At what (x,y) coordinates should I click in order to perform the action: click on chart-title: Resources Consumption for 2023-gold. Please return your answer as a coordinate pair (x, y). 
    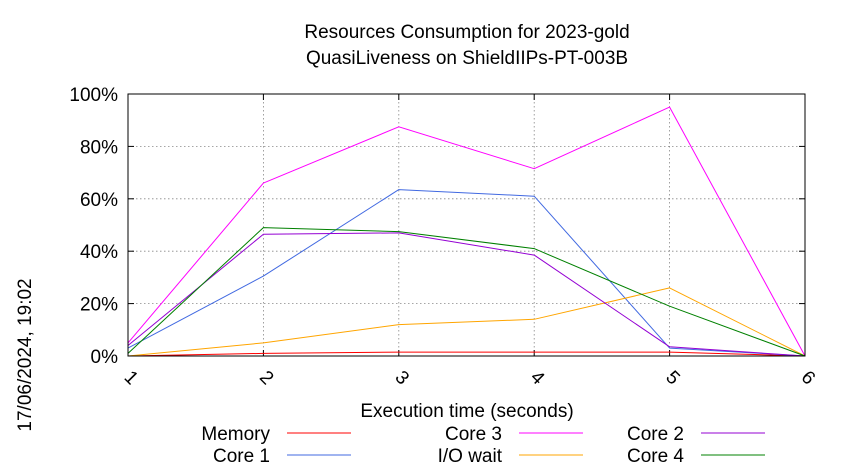
    Looking at the image, I should click on (466, 32).